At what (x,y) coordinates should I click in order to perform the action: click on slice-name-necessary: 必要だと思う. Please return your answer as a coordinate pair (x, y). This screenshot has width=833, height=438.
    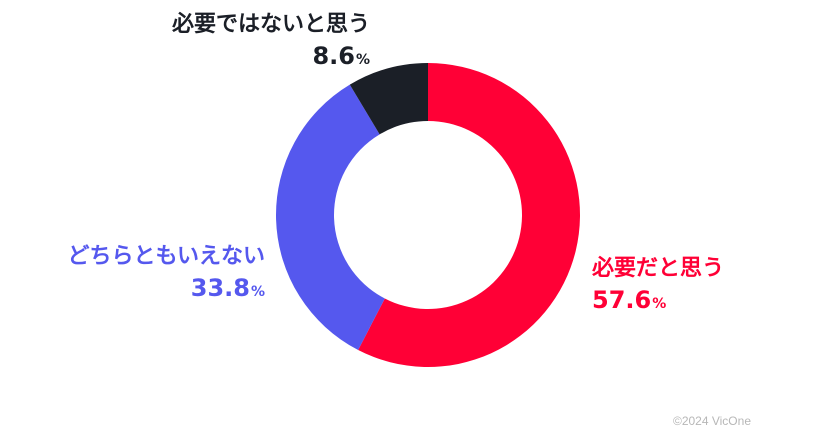
    Looking at the image, I should click on (658, 268).